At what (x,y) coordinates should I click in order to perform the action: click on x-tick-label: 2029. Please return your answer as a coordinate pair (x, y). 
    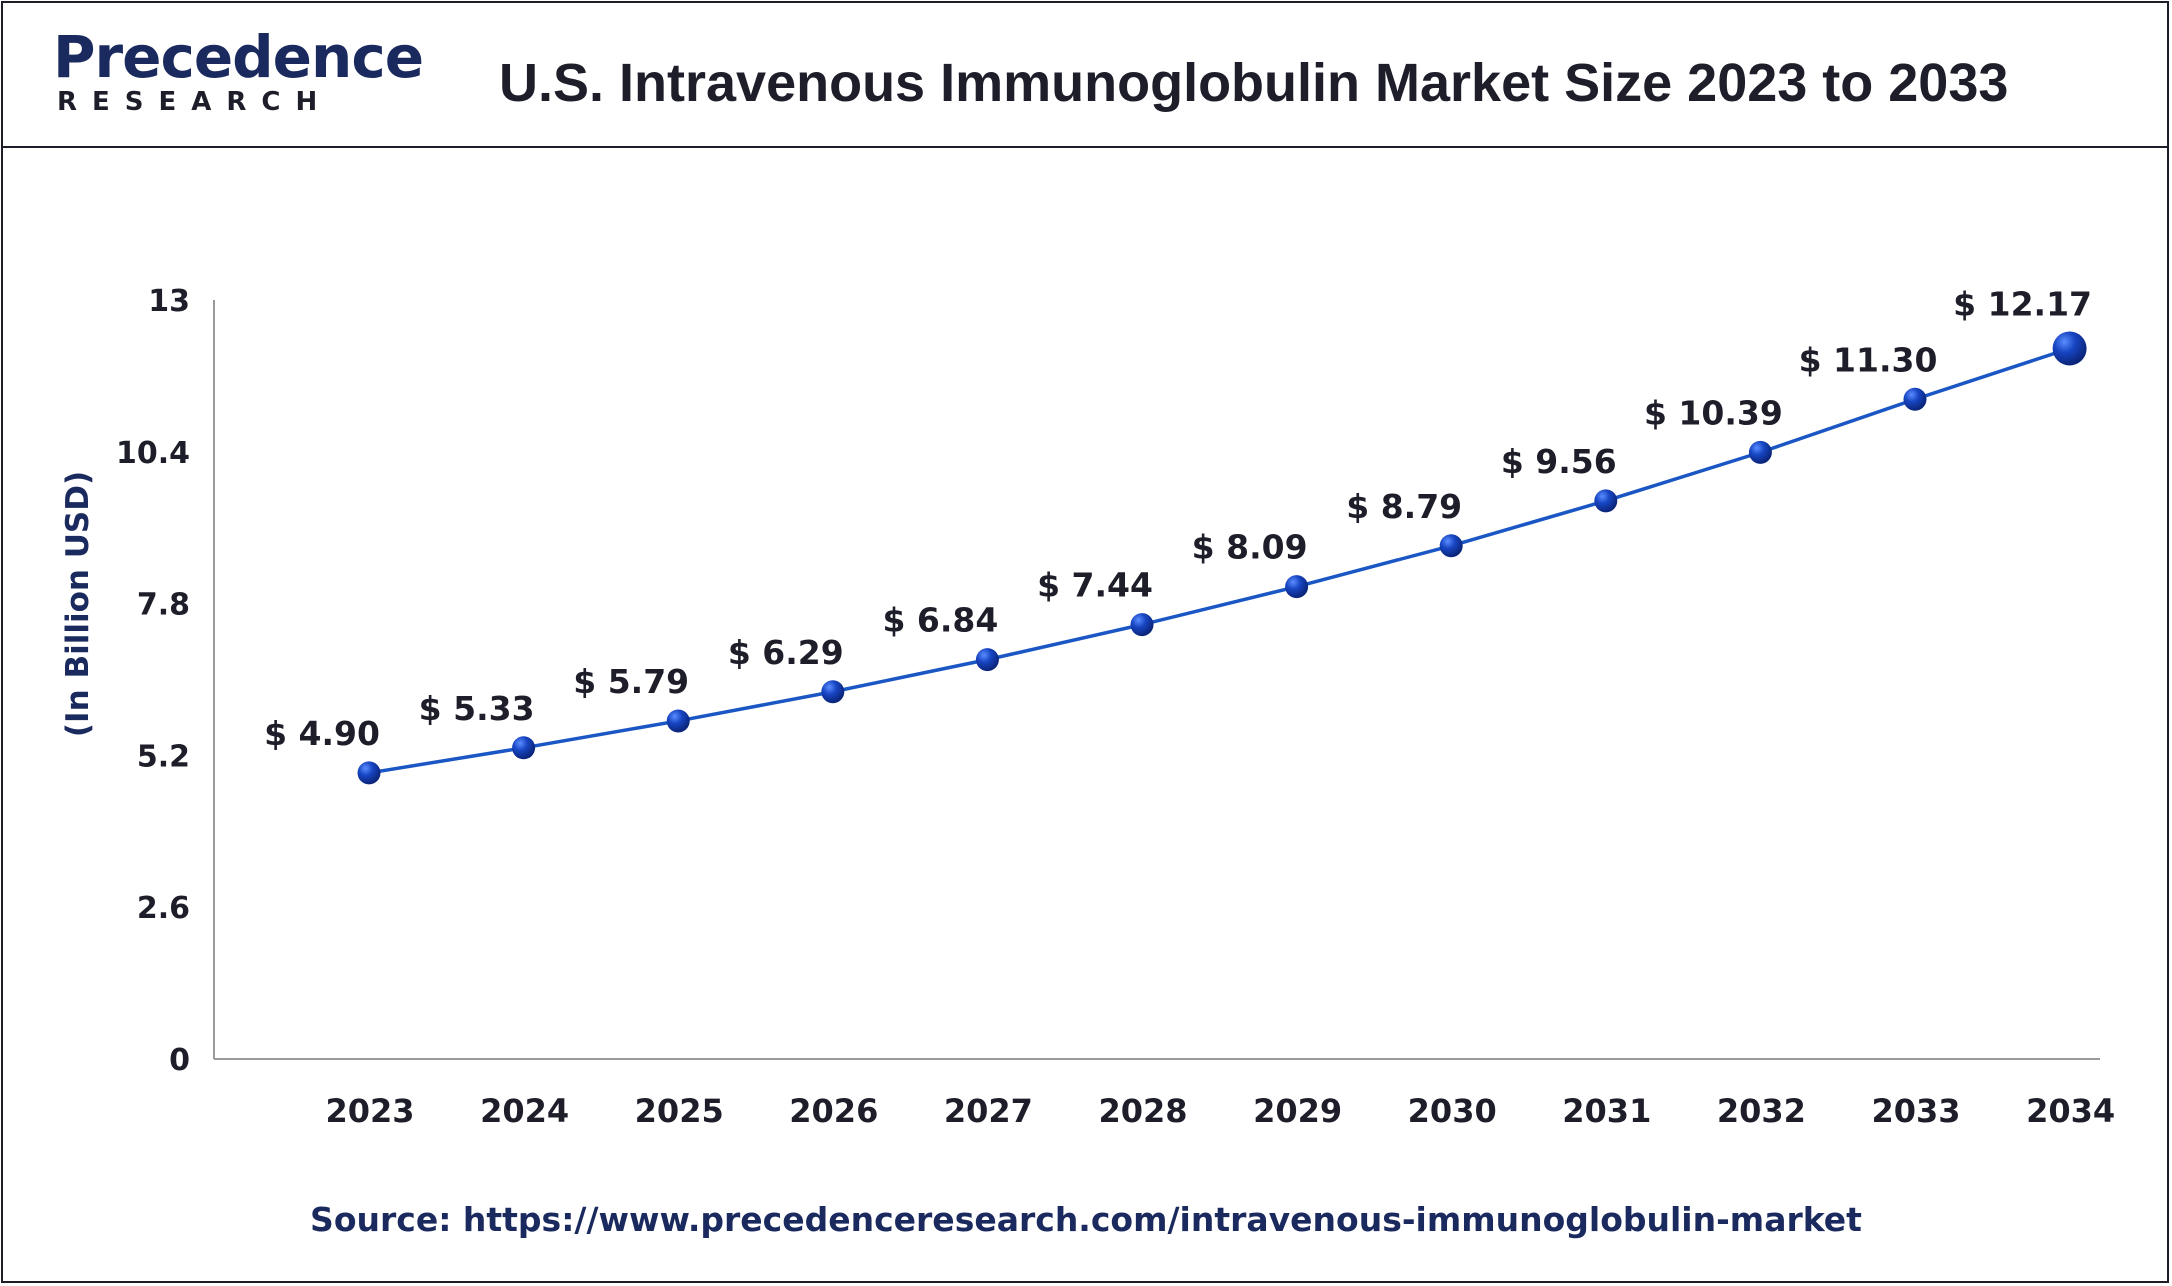
    Looking at the image, I should click on (1297, 1111).